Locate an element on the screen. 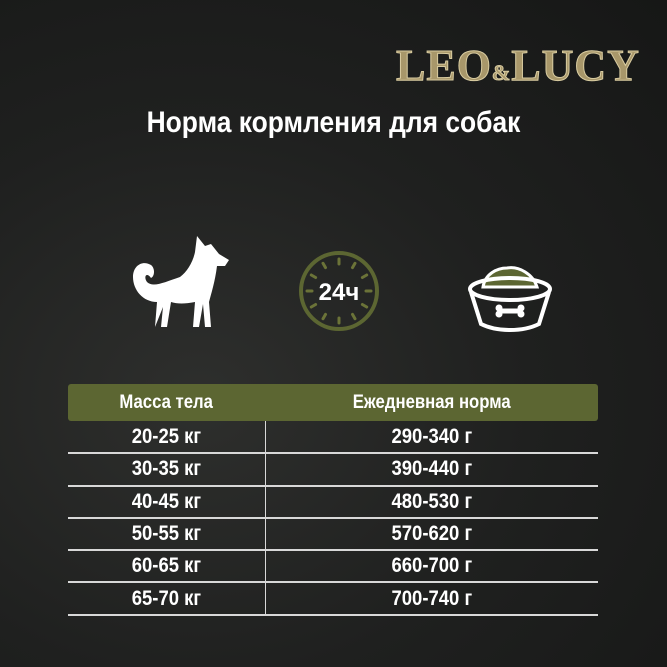 The height and width of the screenshot is (667, 667). clock-24h-icon: 24ч is located at coordinates (339, 291).